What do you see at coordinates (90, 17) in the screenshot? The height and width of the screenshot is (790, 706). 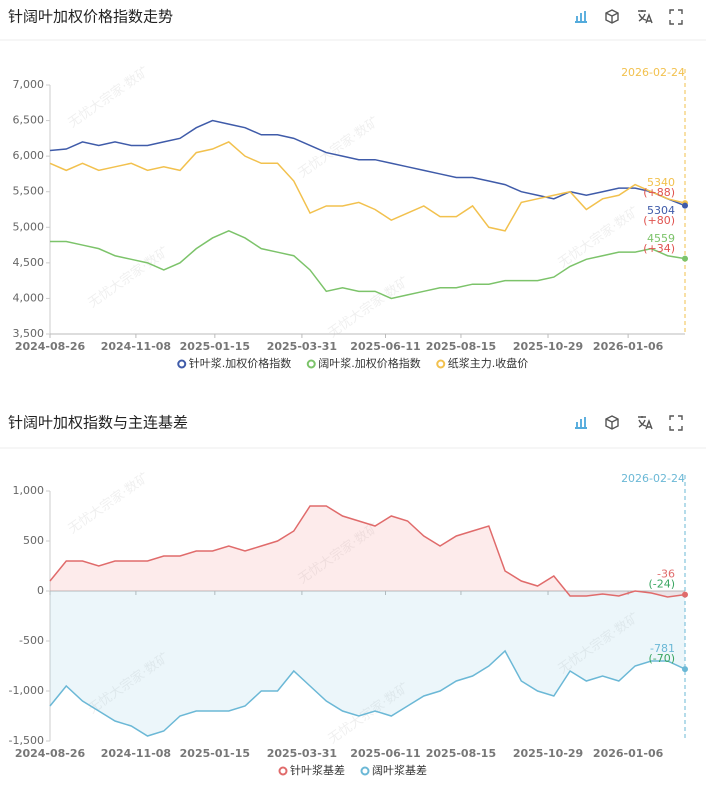 I see `chart-title: 针阔叶加权价格指数走势` at bounding box center [90, 17].